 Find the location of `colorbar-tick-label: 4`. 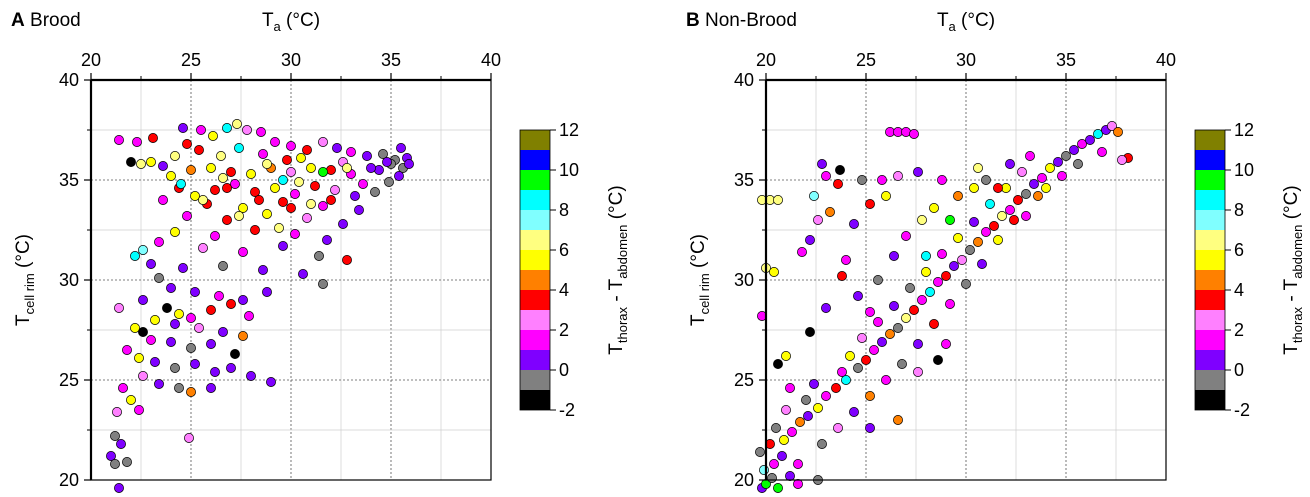

colorbar-tick-label: 4 is located at coordinates (1239, 290).